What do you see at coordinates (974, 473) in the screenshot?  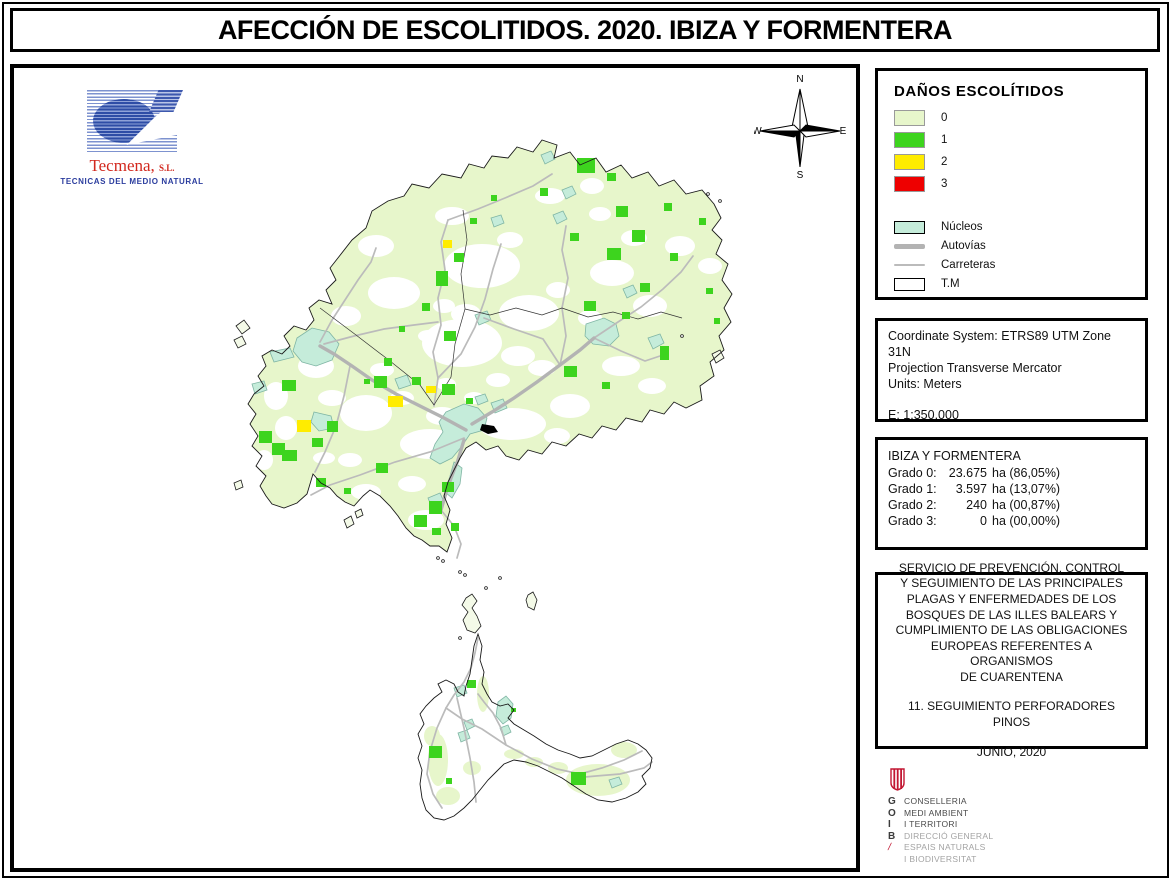 I see `stats-row: Grado 0: 23.675 ha (86,05%)` at bounding box center [974, 473].